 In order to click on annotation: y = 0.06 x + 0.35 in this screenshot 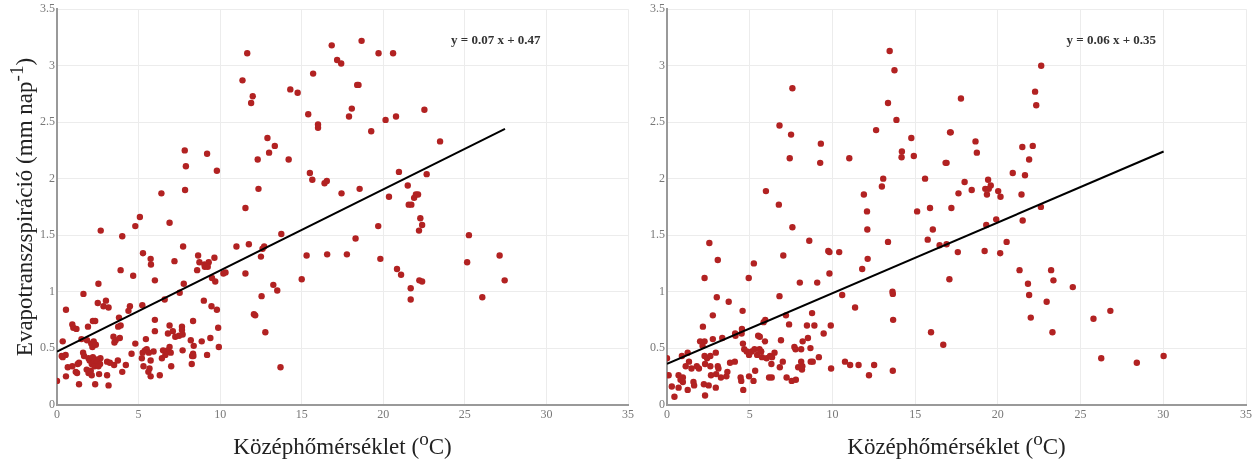, I will do `click(1111, 40)`.